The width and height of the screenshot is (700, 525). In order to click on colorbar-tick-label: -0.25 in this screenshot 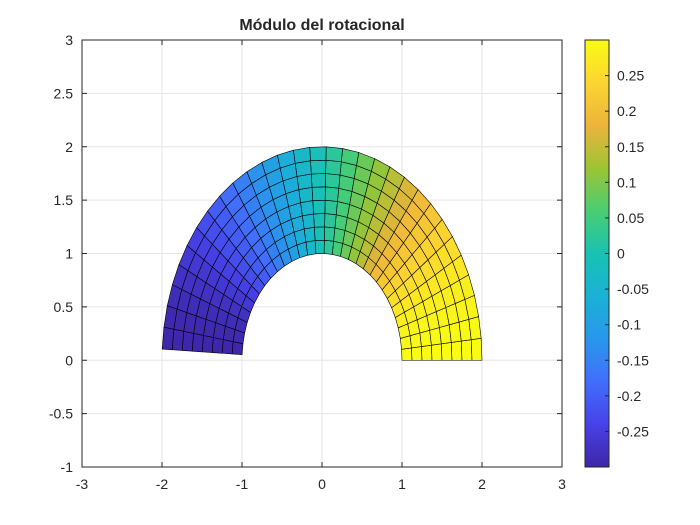, I will do `click(633, 431)`.